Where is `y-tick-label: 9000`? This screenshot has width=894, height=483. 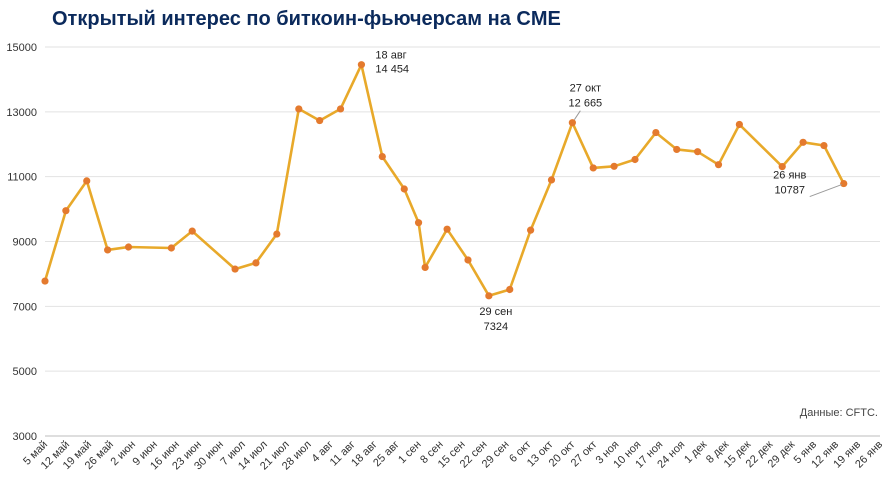 y-tick-label: 9000 is located at coordinates (25, 243).